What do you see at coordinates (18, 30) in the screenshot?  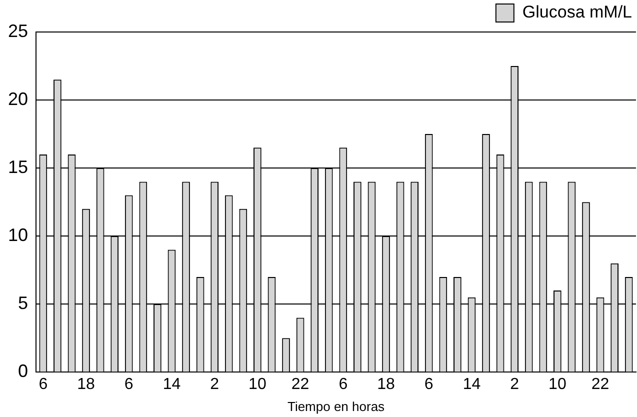 I see `y-tick-label: 25` at bounding box center [18, 30].